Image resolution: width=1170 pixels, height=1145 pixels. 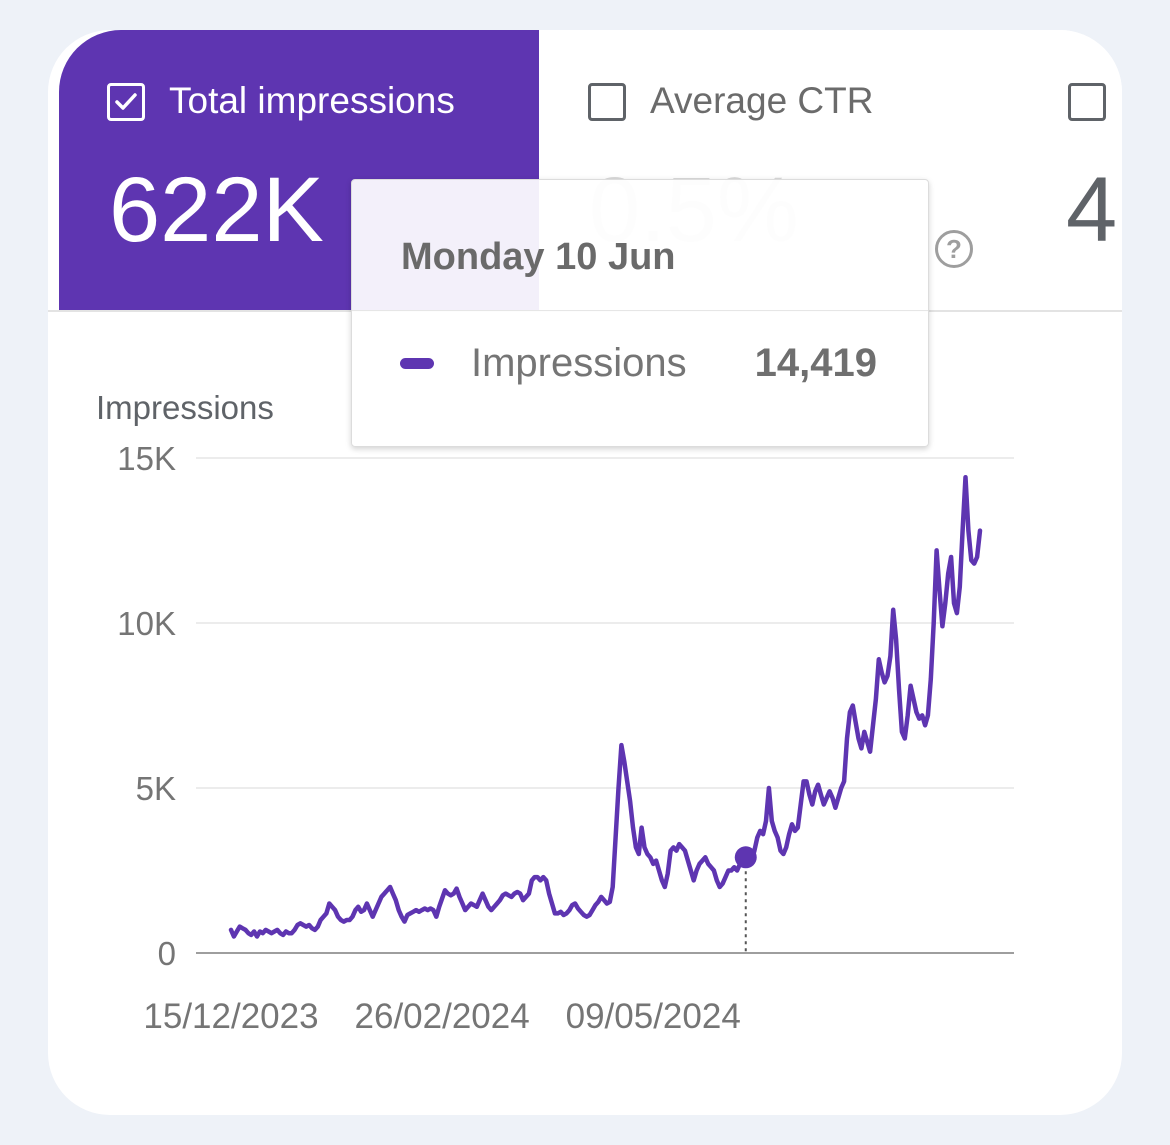 I want to click on metric-value-average-position: 4, so click(x=1092, y=210).